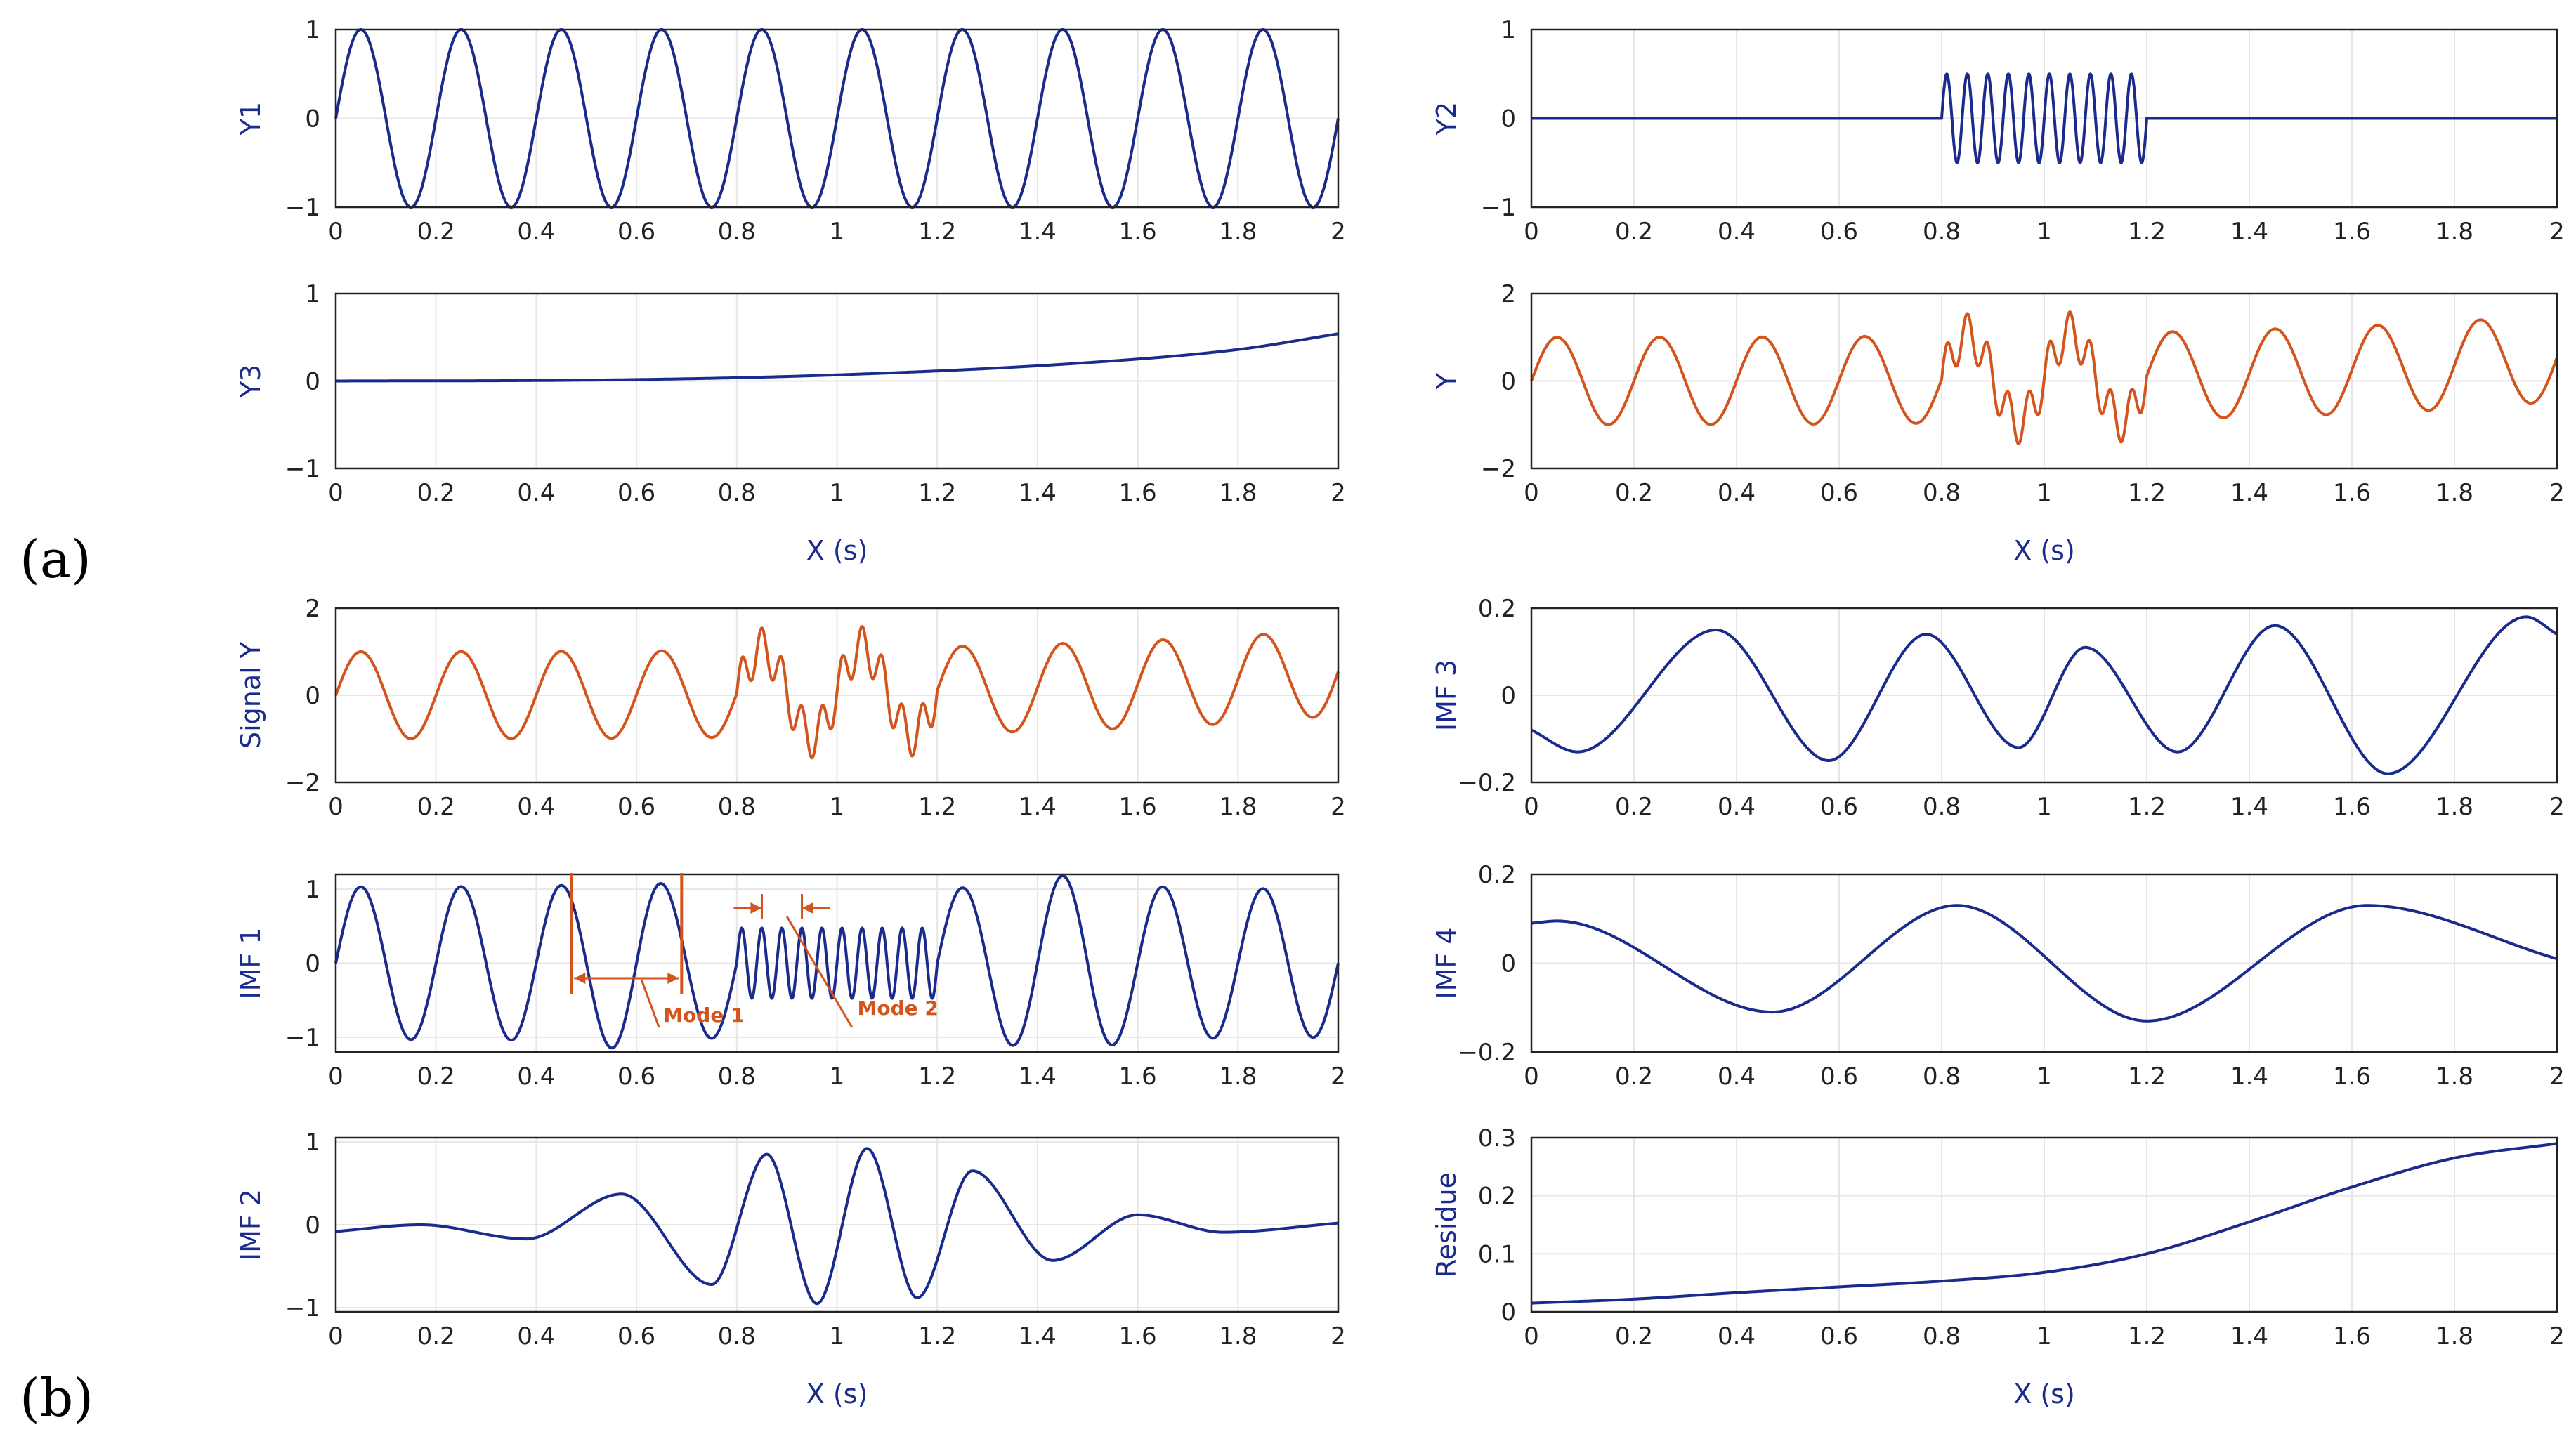  Describe the element at coordinates (2044, 1223) in the screenshot. I see `series-line-residue` at that location.